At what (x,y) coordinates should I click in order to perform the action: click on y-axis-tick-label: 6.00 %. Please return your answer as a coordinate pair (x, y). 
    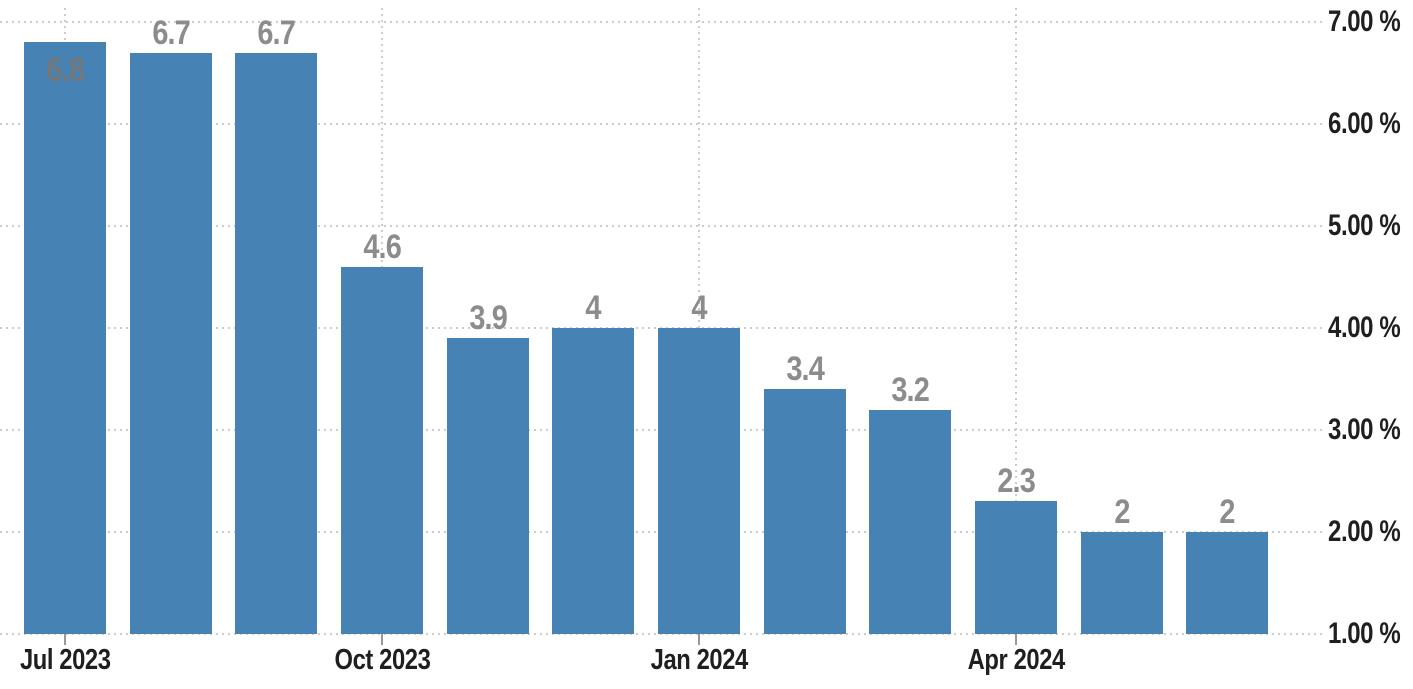
    Looking at the image, I should click on (1370, 124).